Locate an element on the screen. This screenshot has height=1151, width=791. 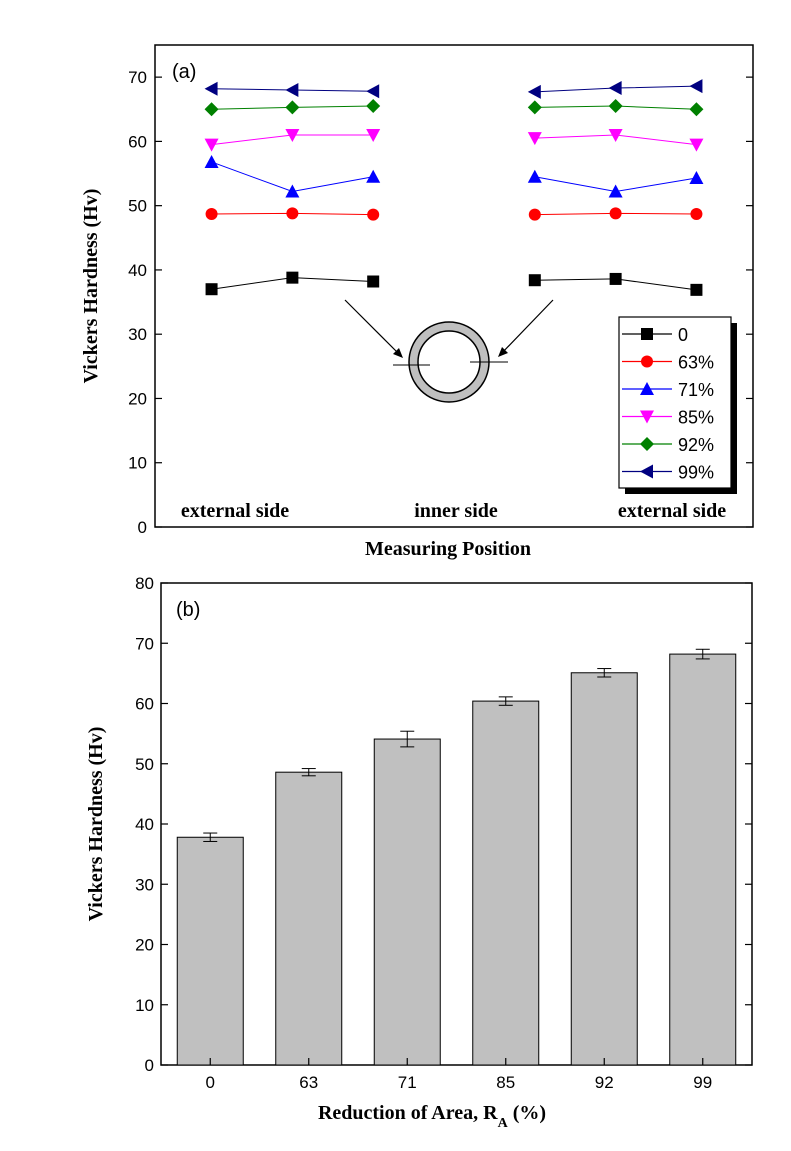
legend-label: 71% is located at coordinates (696, 390).